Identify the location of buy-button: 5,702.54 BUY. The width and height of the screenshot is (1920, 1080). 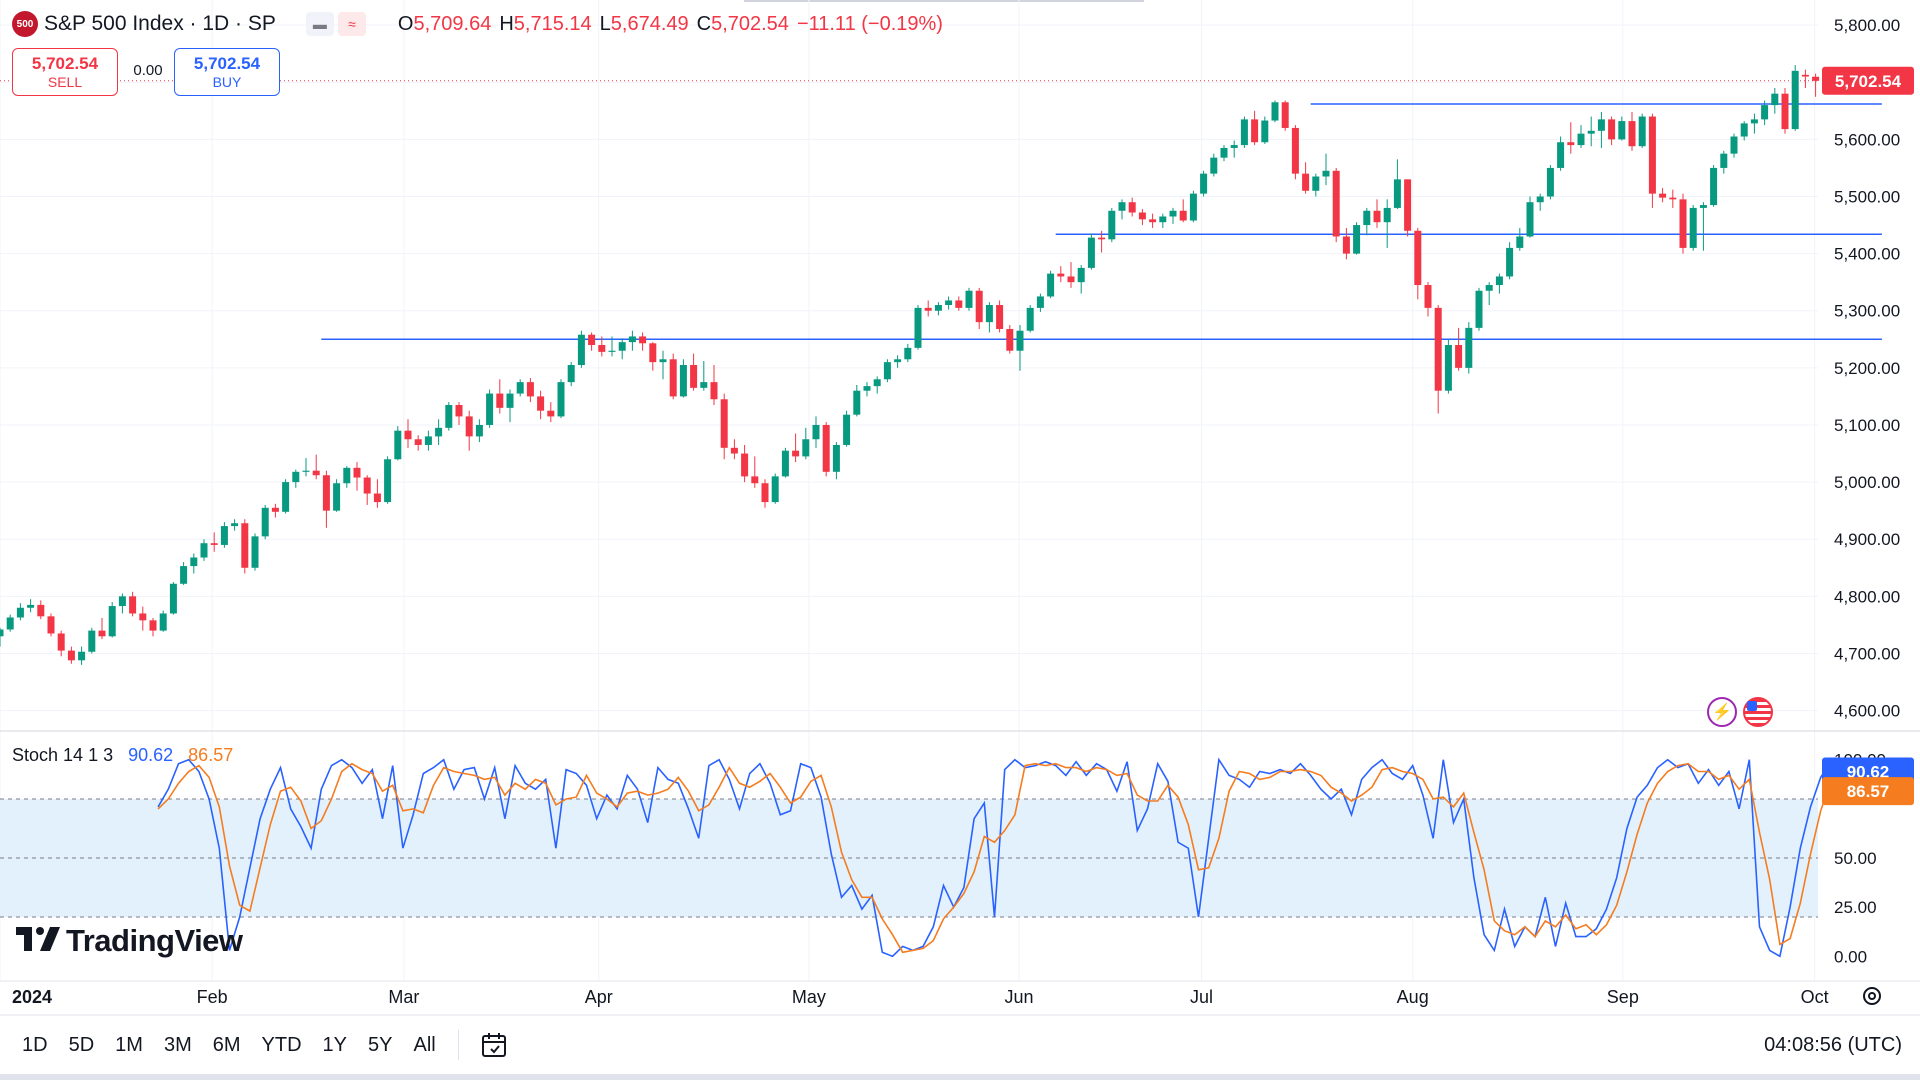
(227, 72).